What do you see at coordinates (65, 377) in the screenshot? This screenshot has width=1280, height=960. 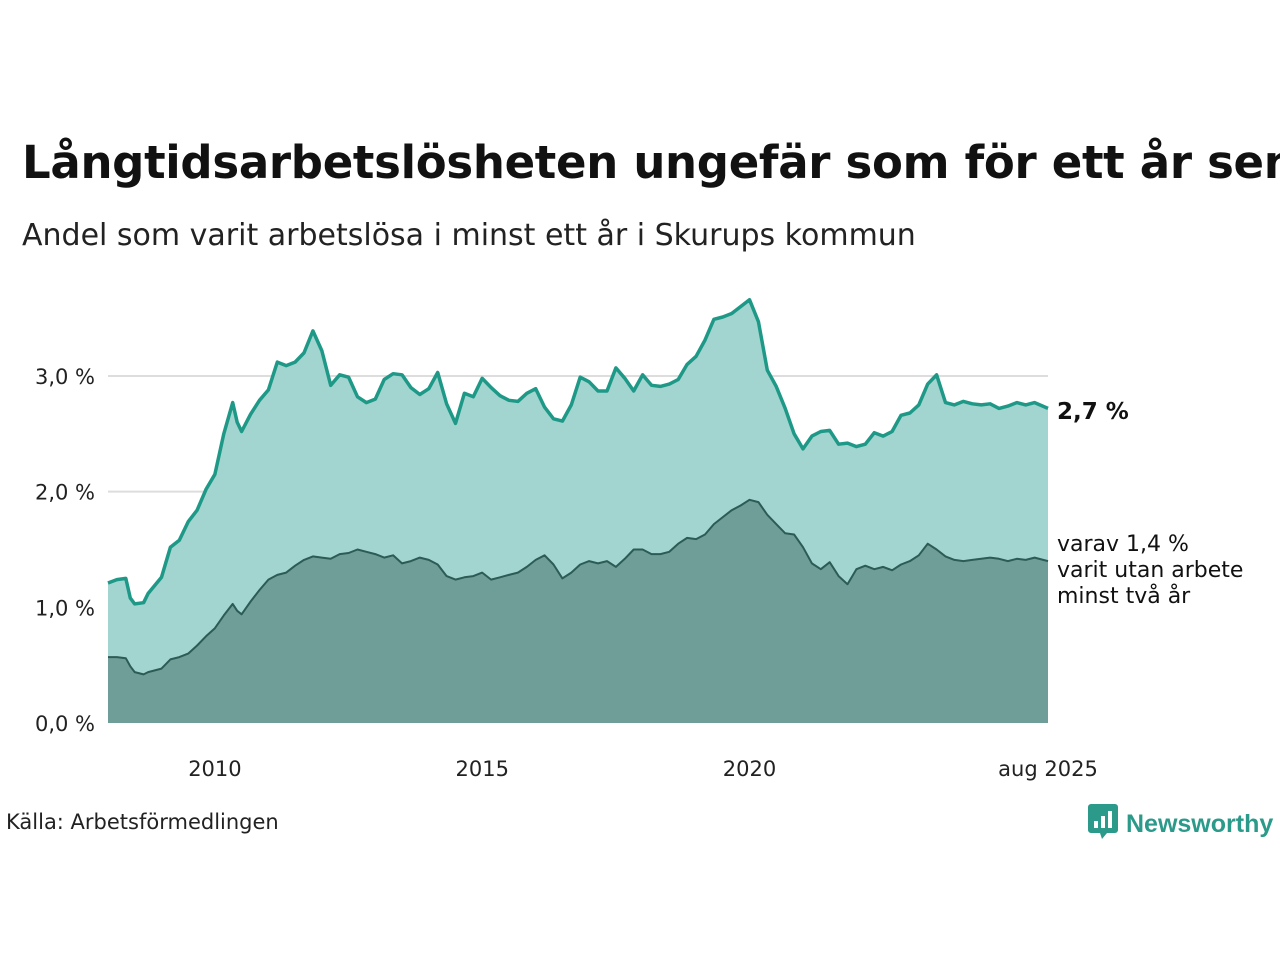 I see `y-tick-label: 3,0 %` at bounding box center [65, 377].